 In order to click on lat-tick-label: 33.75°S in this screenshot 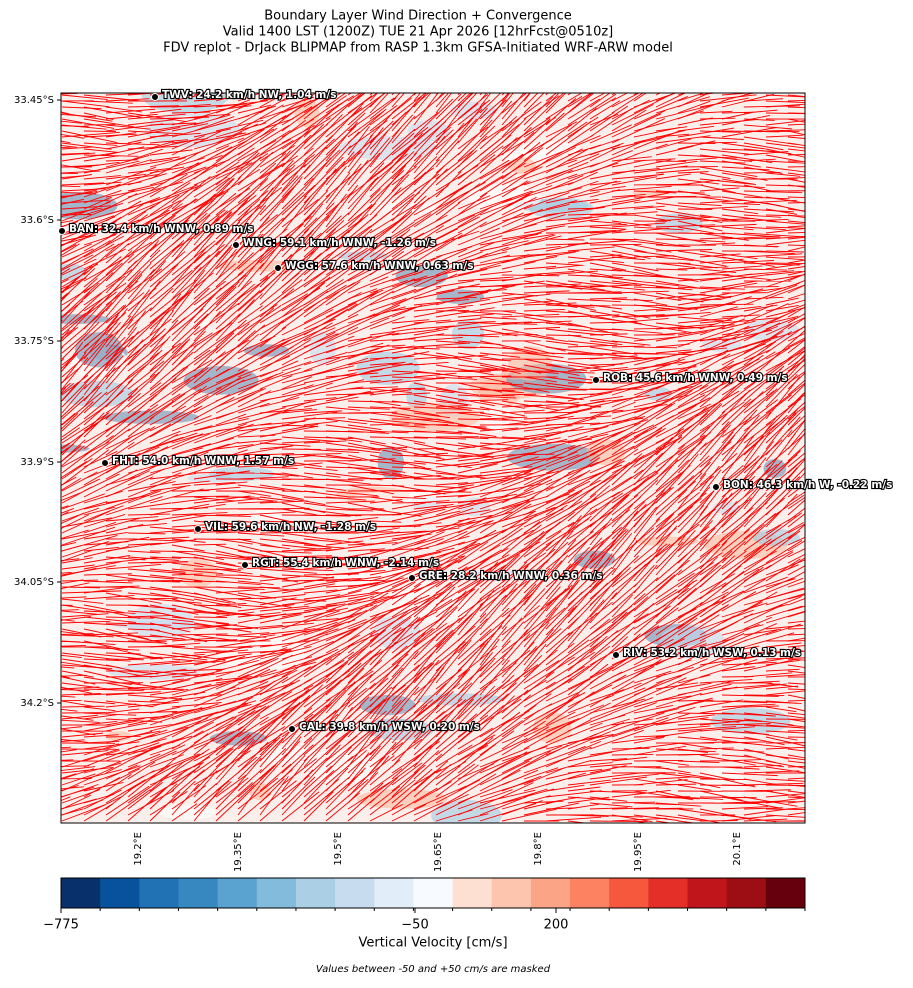, I will do `click(34, 341)`.